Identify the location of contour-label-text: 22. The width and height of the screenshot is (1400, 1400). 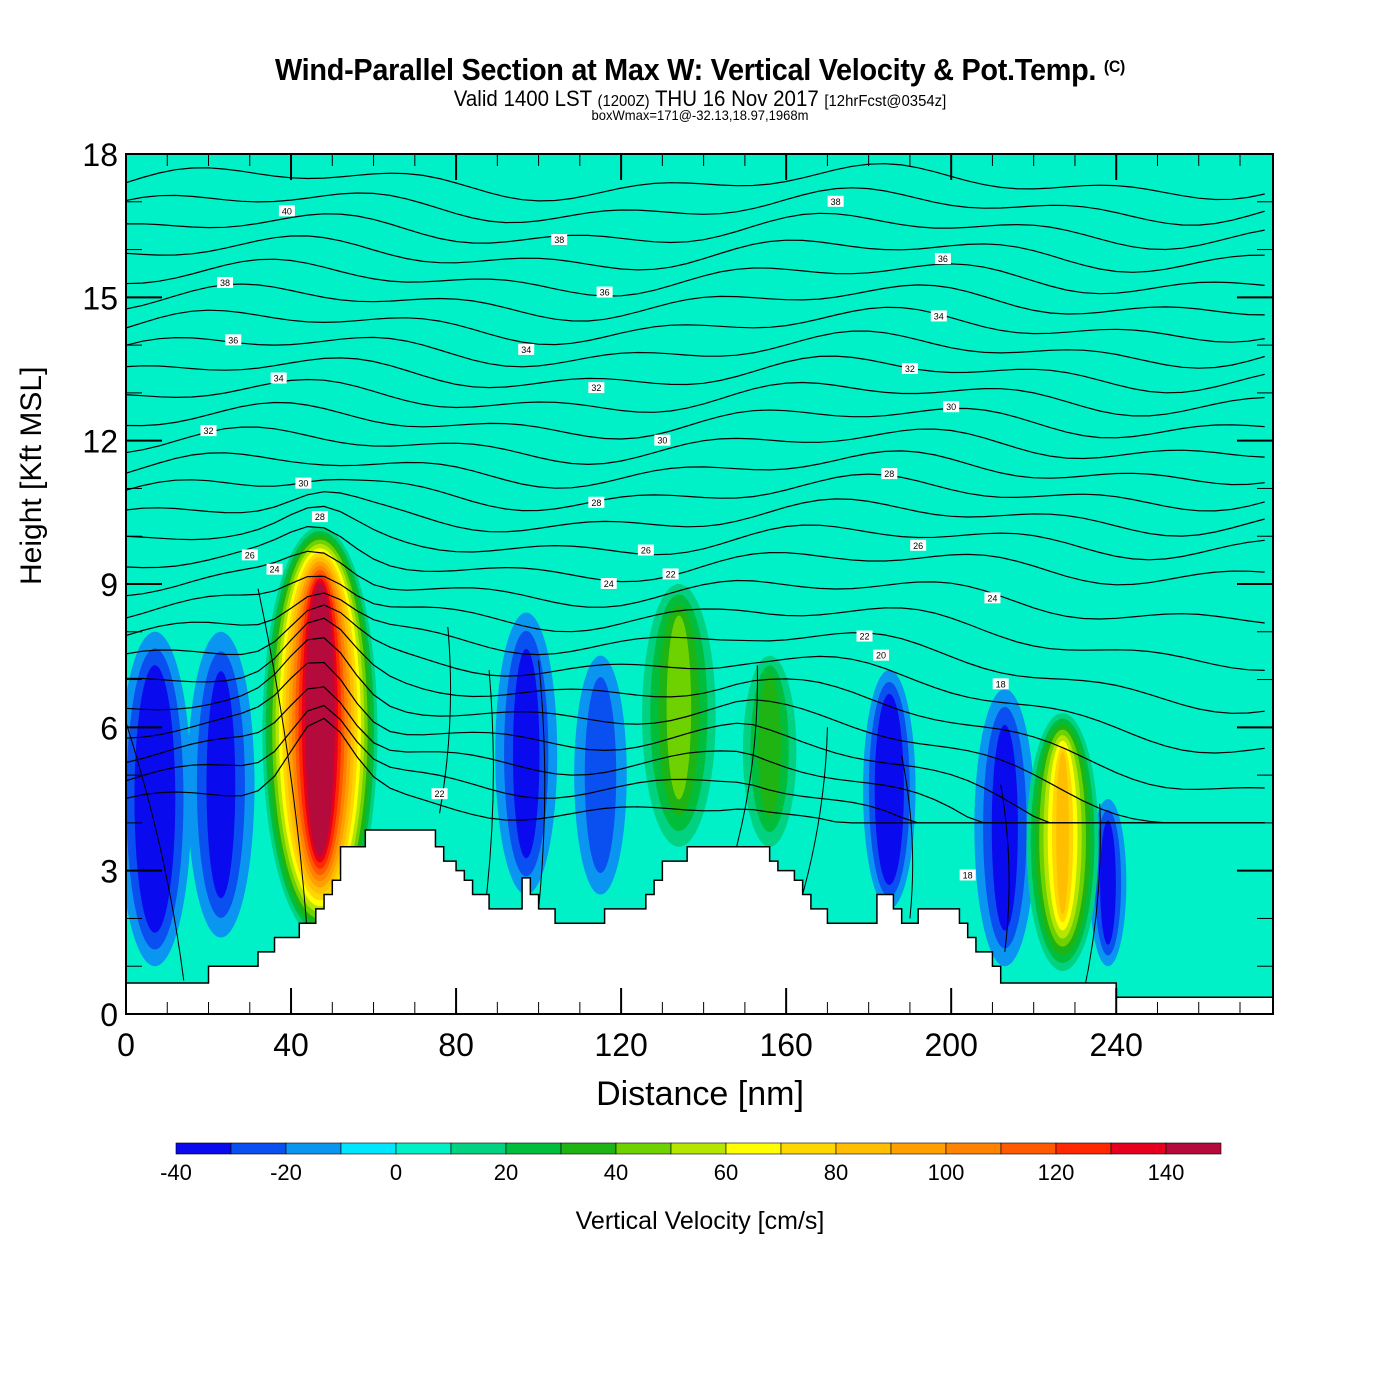
(671, 574).